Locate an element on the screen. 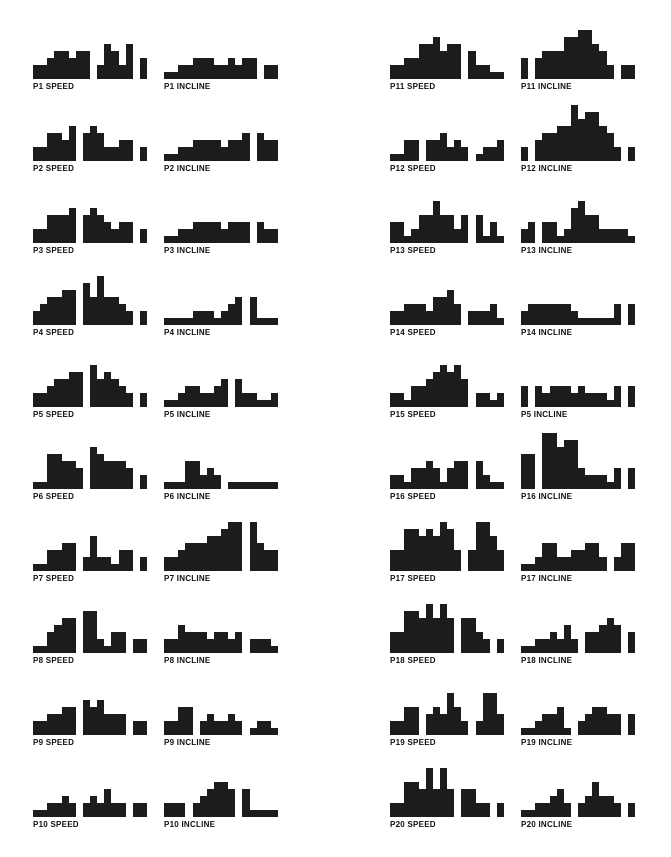 The height and width of the screenshot is (857, 671). profile-chart: P16 INCLINE is located at coordinates (578, 461).